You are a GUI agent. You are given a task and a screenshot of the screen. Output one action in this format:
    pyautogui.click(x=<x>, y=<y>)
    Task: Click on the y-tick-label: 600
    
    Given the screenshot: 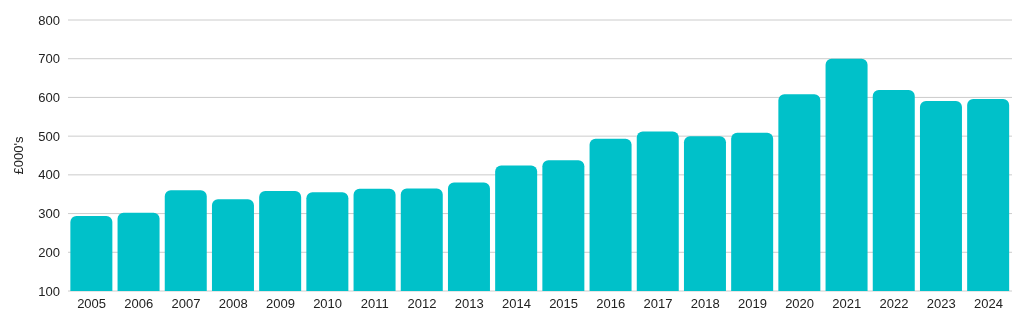 What is the action you would take?
    pyautogui.click(x=49, y=98)
    